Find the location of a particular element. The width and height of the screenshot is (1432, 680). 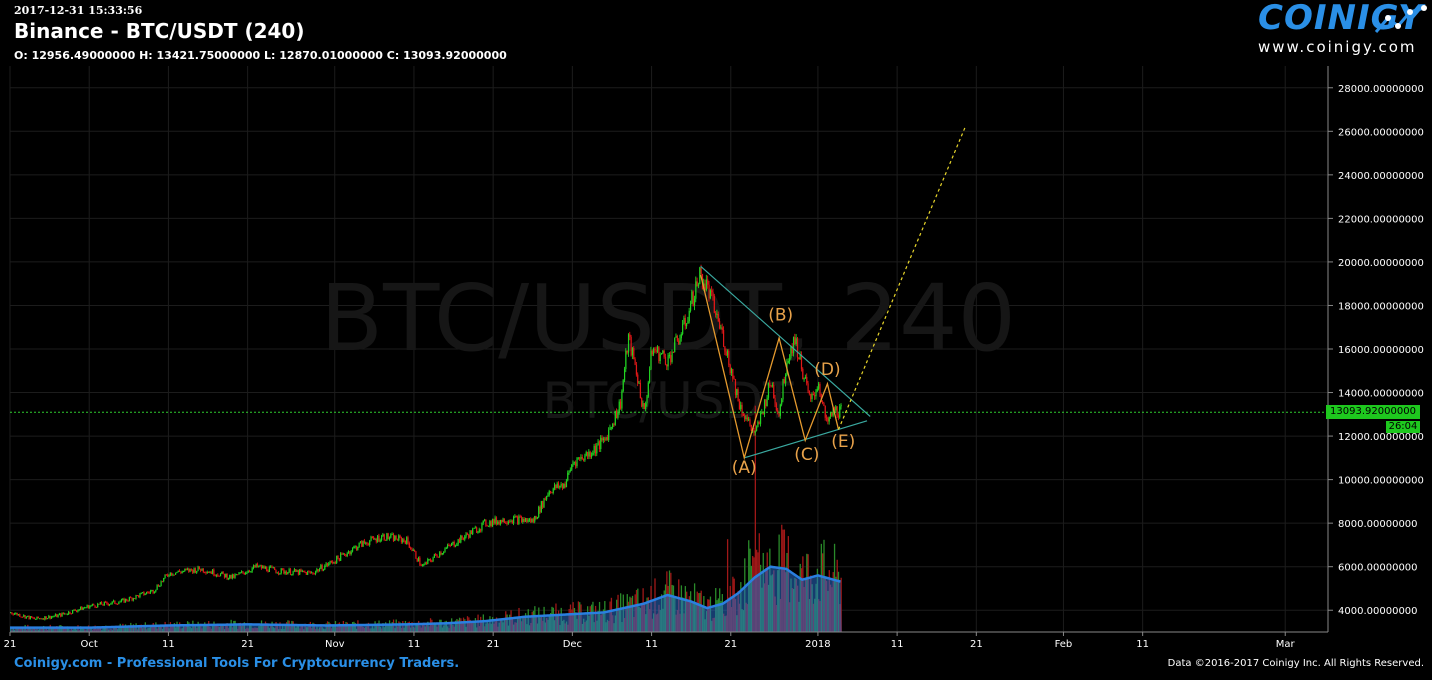

y-tick-label: 20000.00000000 is located at coordinates (1381, 263).